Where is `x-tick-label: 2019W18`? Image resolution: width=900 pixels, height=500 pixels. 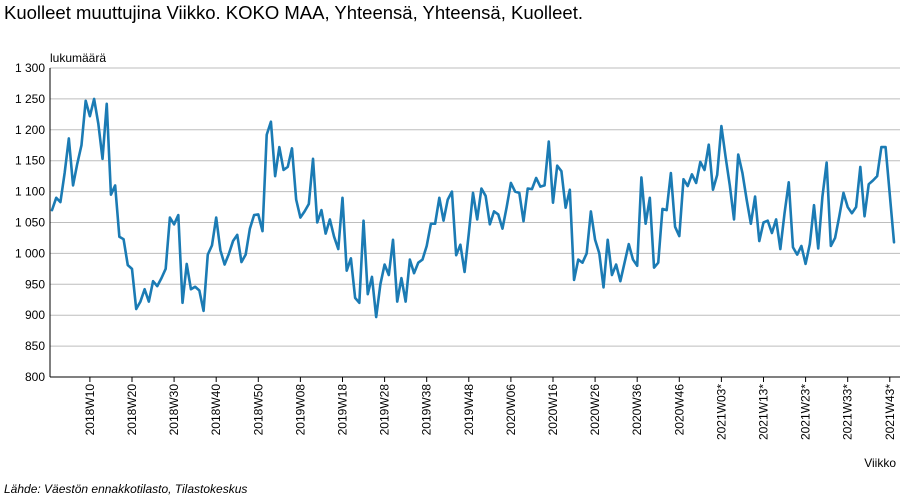 x-tick-label: 2019W18 is located at coordinates (342, 410).